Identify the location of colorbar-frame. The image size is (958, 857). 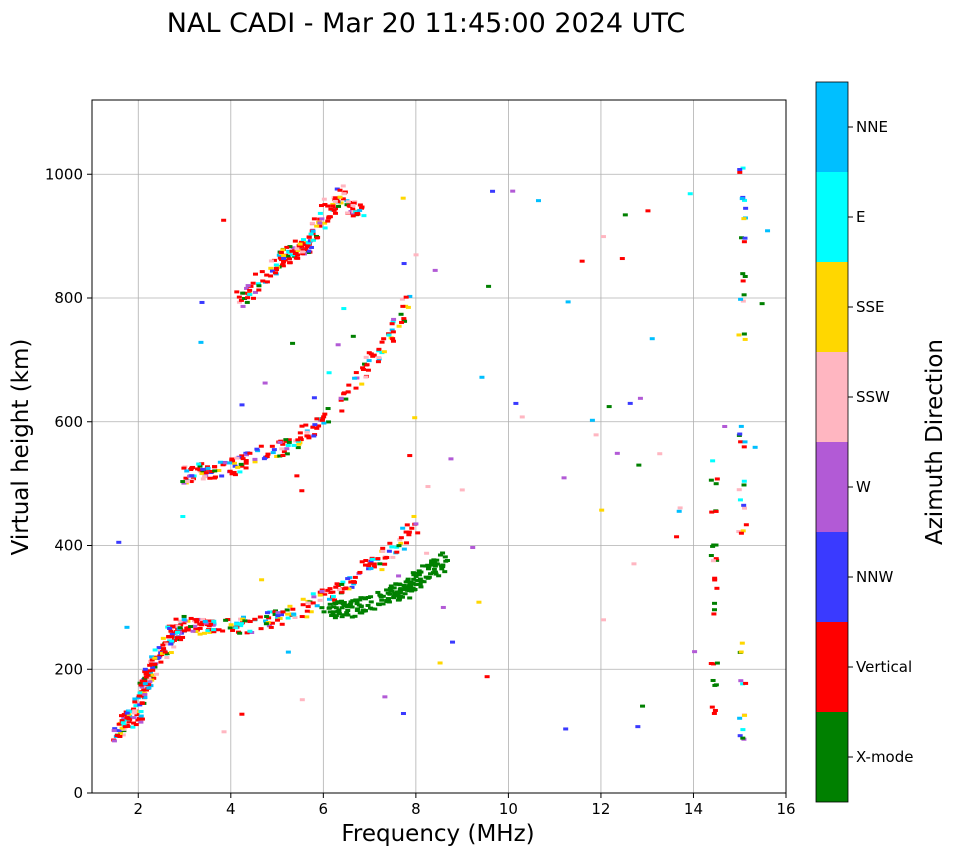
(832, 442).